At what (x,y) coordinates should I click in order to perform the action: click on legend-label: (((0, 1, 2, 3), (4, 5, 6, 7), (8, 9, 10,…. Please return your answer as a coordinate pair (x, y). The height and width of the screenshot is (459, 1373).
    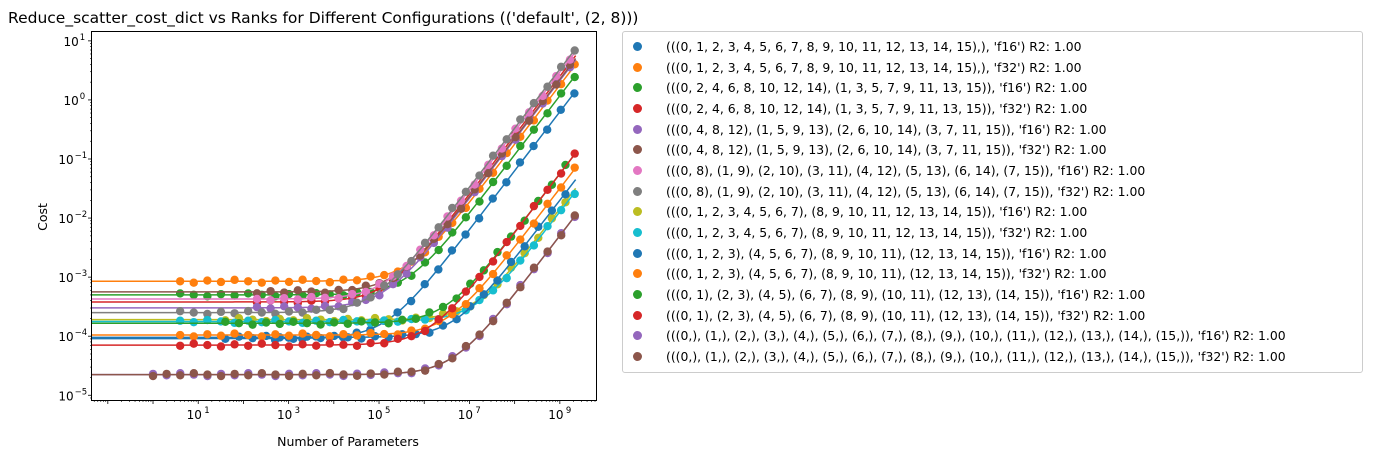
    Looking at the image, I should click on (886, 274).